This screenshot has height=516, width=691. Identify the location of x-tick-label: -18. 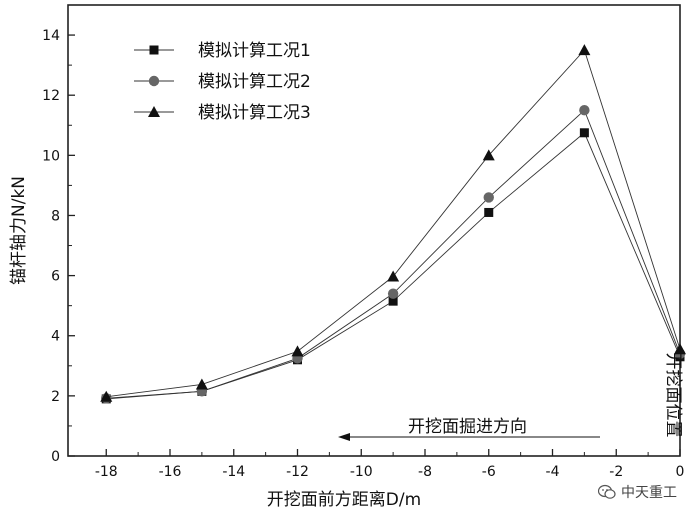
(106, 472).